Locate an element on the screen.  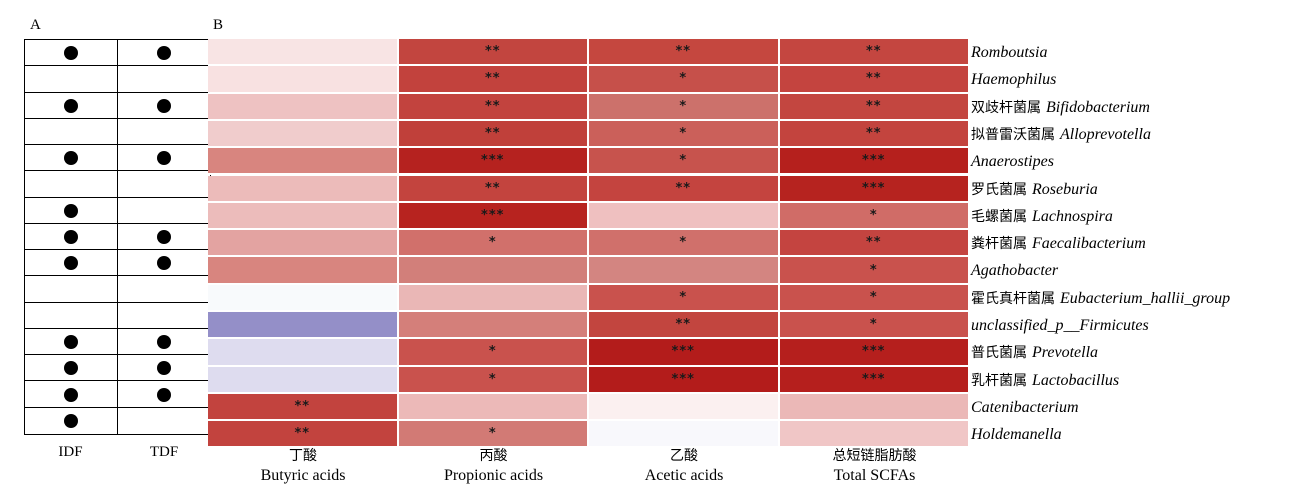
scfa-chinese-name: 乙酸 is located at coordinates (684, 456).